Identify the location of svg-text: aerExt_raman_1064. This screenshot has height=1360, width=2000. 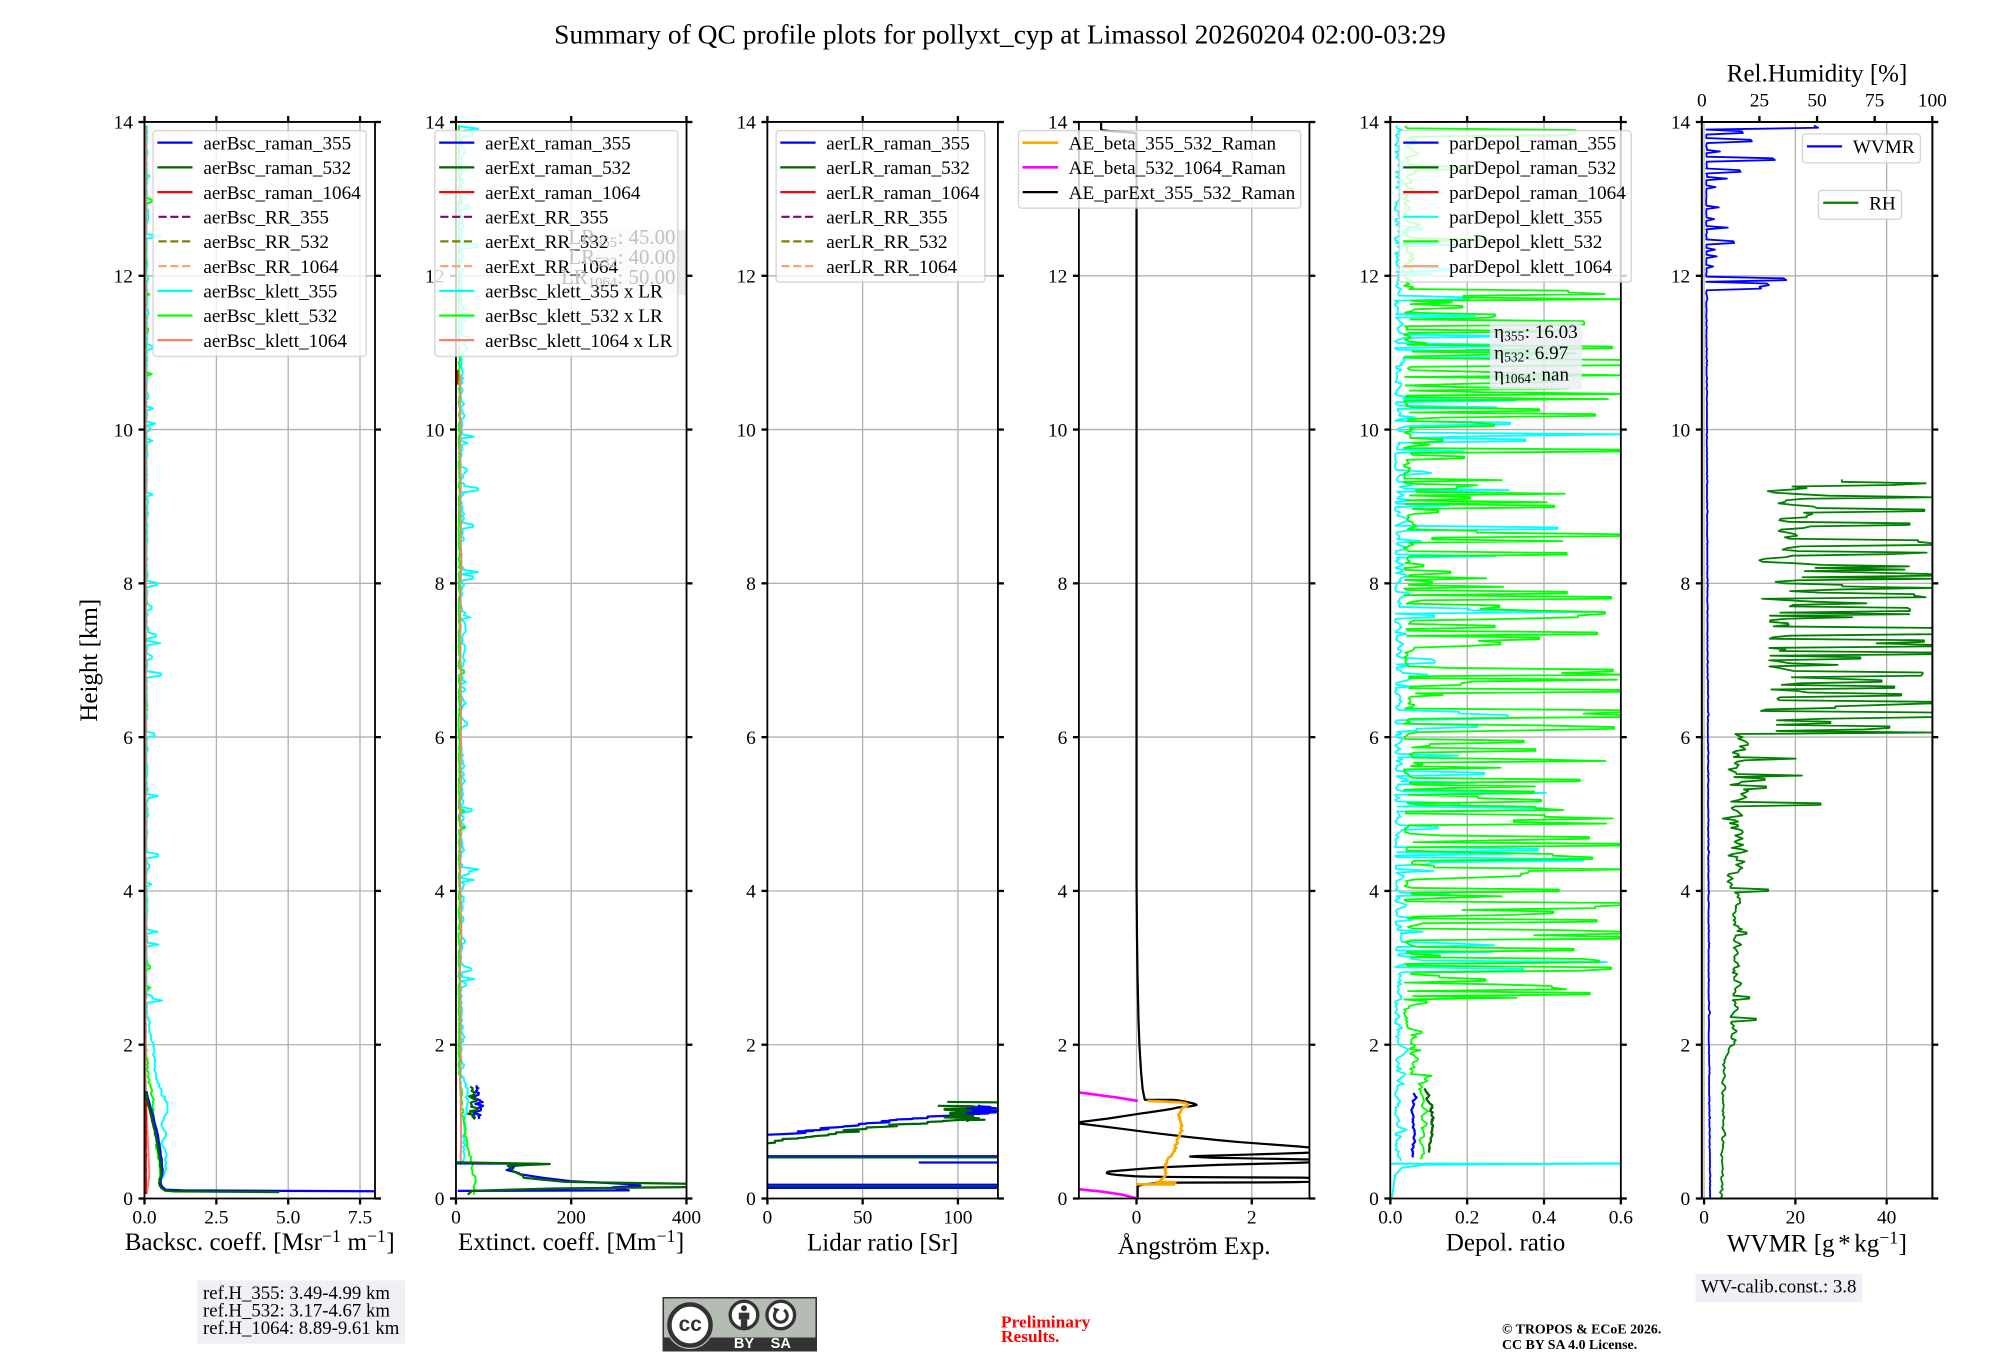
(563, 193).